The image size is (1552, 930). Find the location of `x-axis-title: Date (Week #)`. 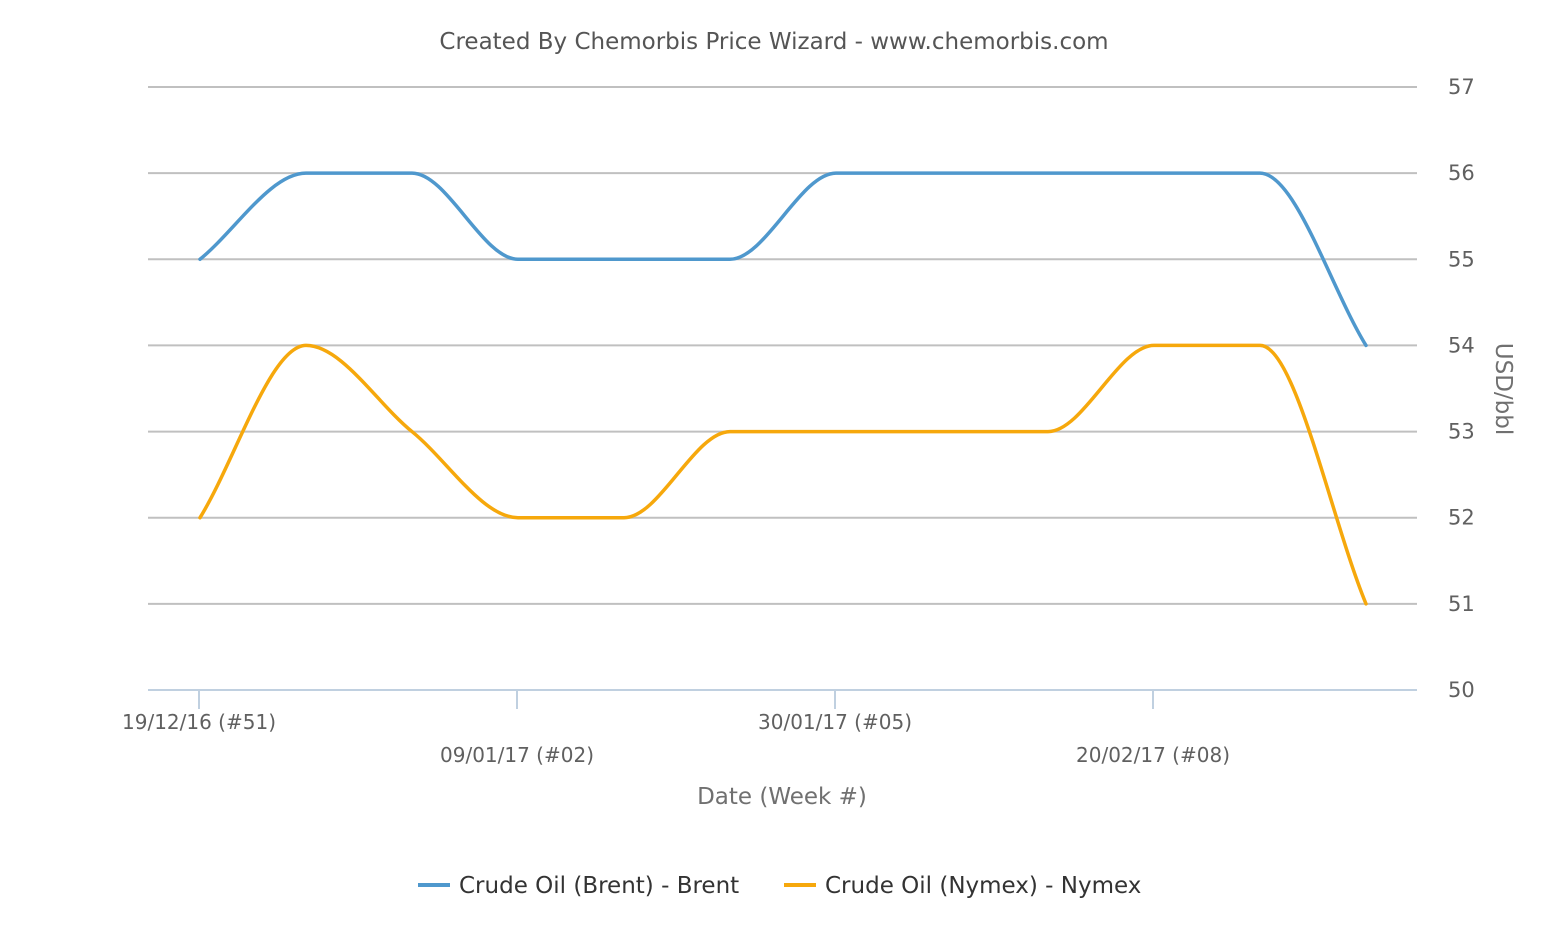

x-axis-title: Date (Week #) is located at coordinates (782, 797).